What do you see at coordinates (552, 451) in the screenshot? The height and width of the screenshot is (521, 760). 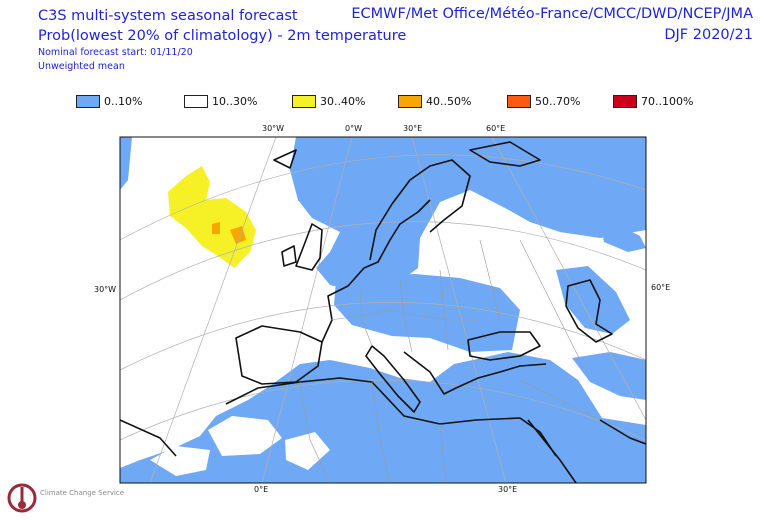 I see `coastline-red-sea` at bounding box center [552, 451].